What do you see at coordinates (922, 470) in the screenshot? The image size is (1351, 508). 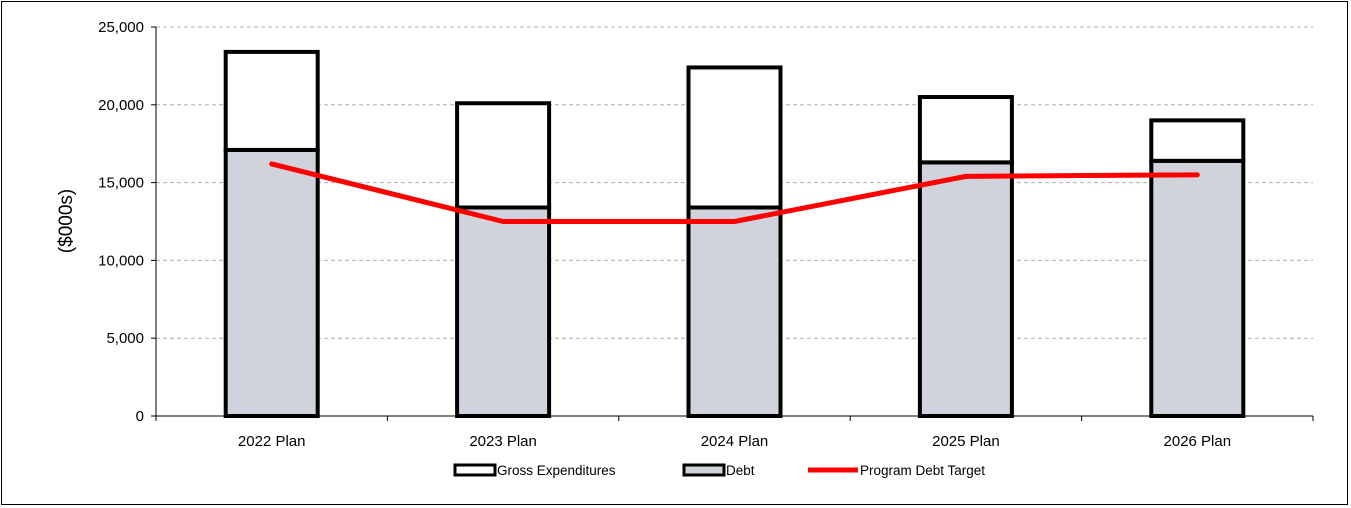 I see `legend-label: Program Debt Target` at bounding box center [922, 470].